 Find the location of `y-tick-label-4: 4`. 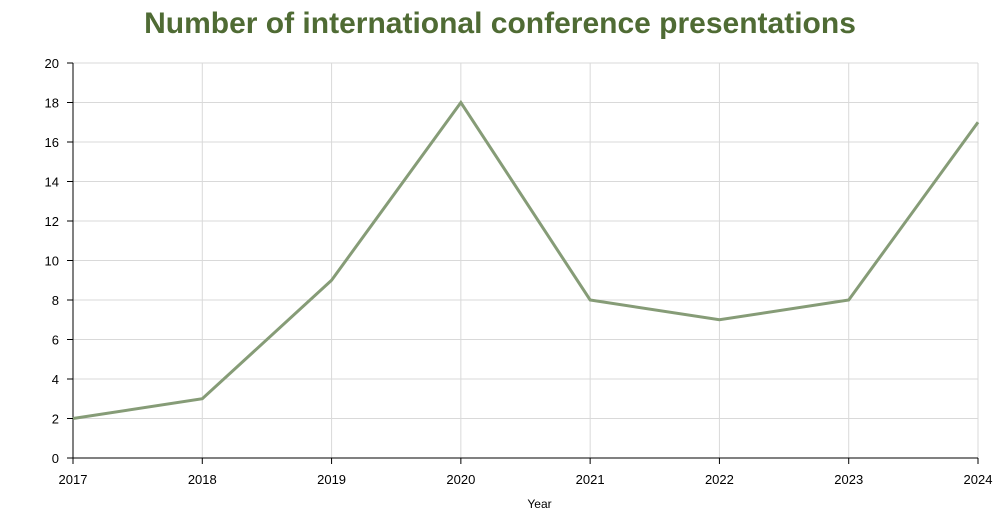

y-tick-label-4: 4 is located at coordinates (55, 379).